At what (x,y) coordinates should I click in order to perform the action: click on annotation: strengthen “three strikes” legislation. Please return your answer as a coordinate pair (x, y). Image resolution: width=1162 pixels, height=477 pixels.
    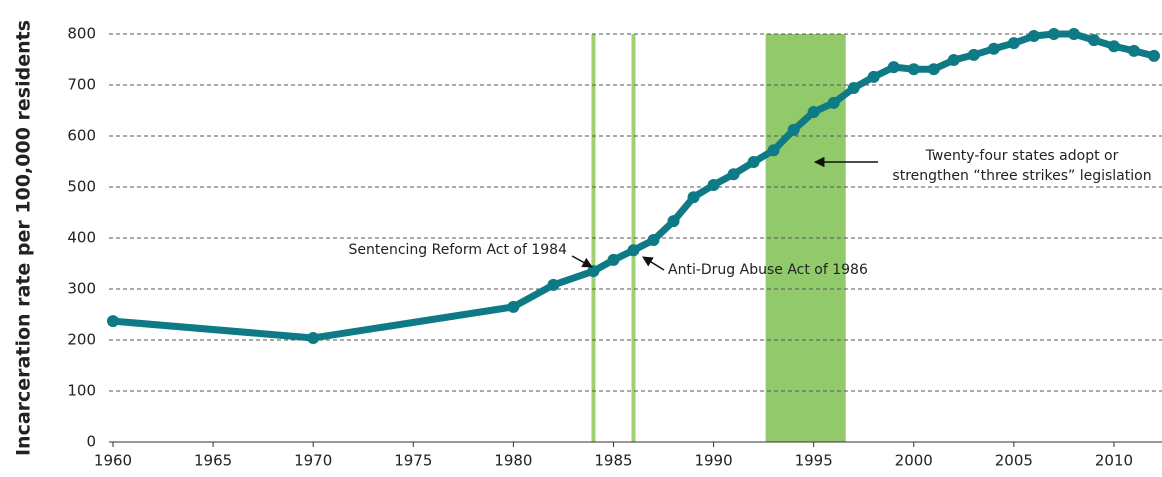
    Looking at the image, I should click on (1021, 176).